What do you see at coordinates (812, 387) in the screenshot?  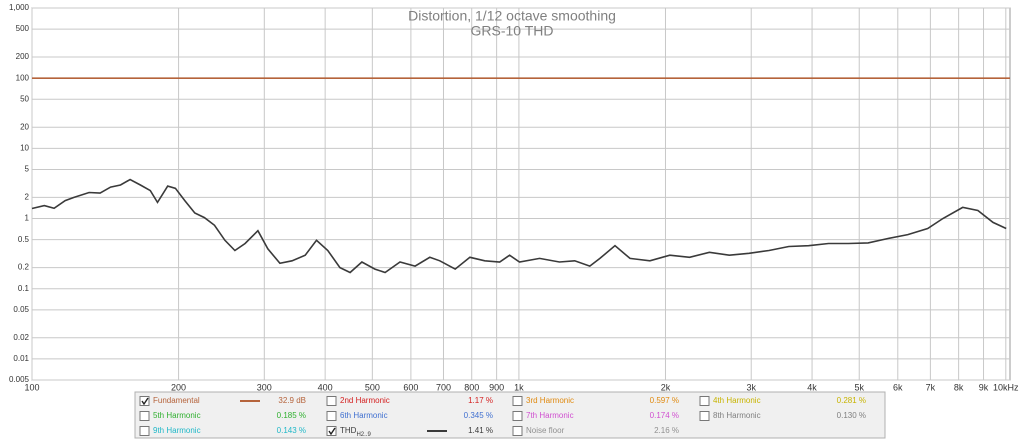 I see `x-tick-label: 4k` at bounding box center [812, 387].